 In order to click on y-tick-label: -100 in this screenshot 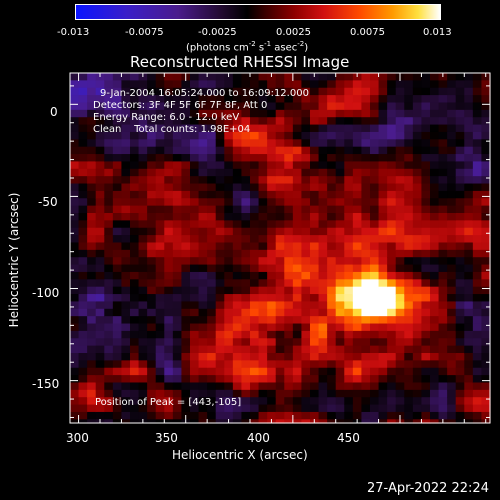, I will do `click(46, 293)`.